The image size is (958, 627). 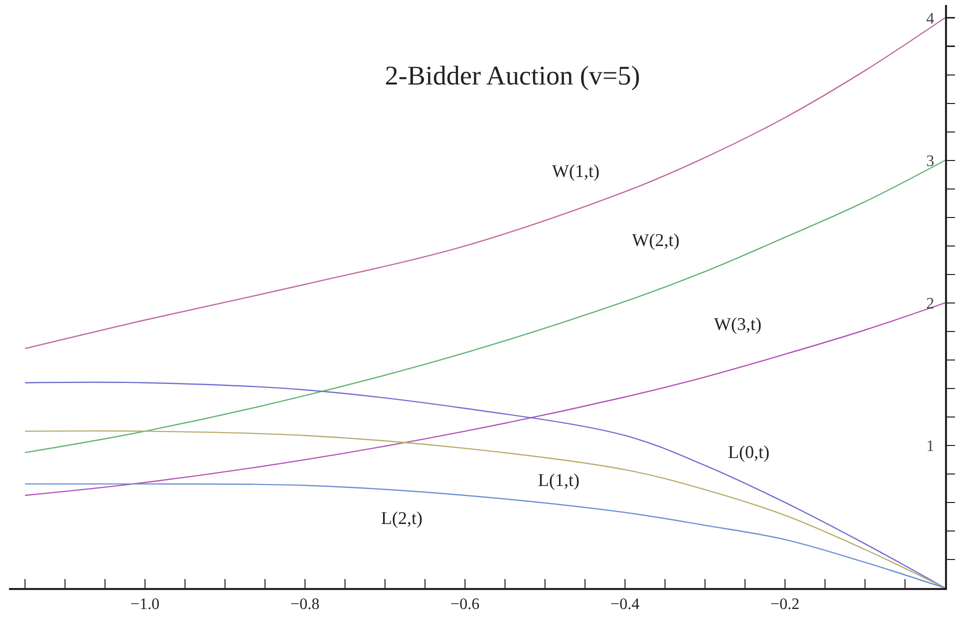 I want to click on y-tick-label: 1, so click(x=930, y=447).